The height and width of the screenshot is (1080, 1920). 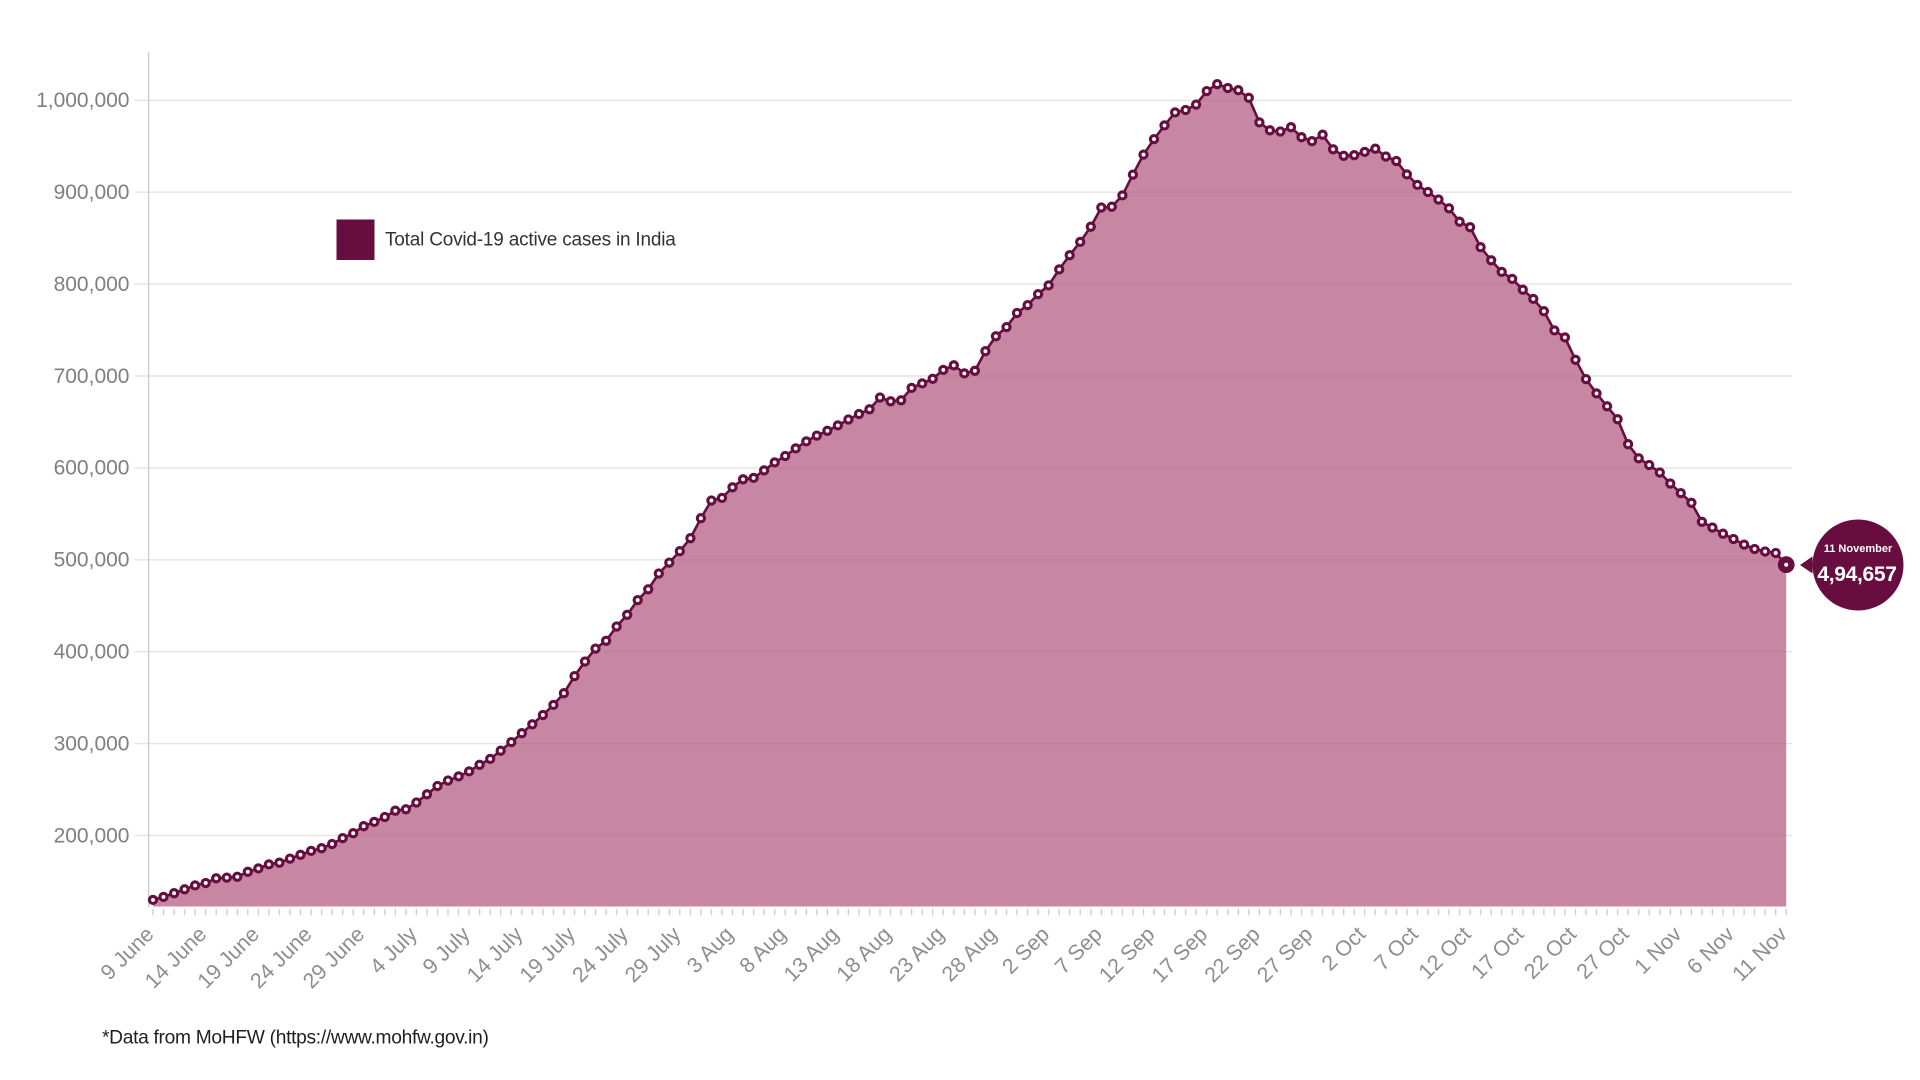 What do you see at coordinates (92, 468) in the screenshot?
I see `svg-text: 600,000` at bounding box center [92, 468].